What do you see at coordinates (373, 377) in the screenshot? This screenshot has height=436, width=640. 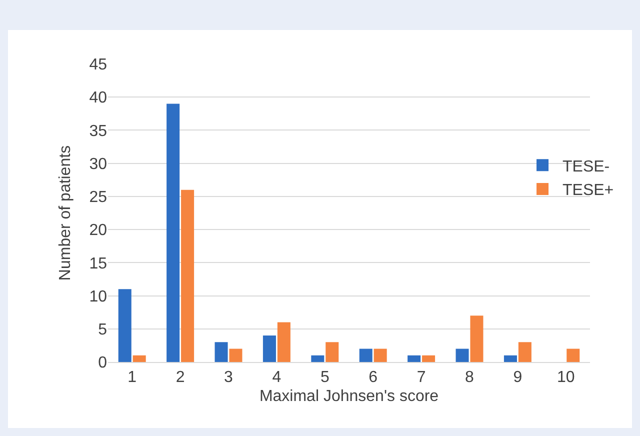 I see `x-tick-label: 6` at bounding box center [373, 377].